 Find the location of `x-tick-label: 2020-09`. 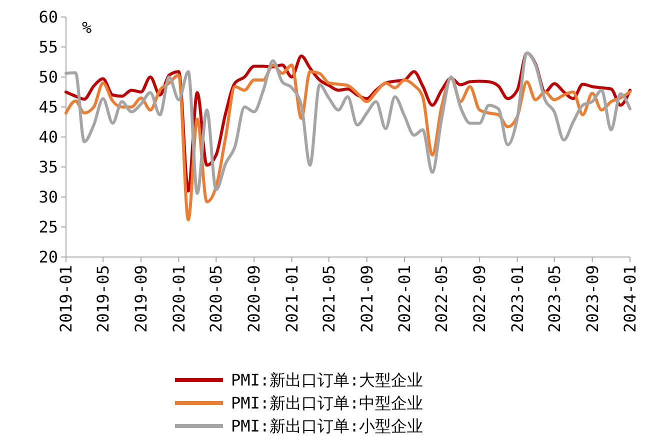

x-tick-label: 2020-09 is located at coordinates (254, 298).